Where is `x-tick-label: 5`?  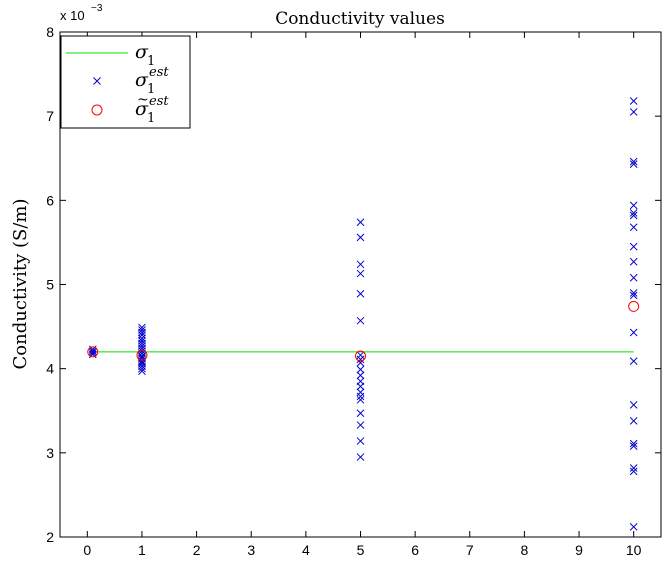
x-tick-label: 5 is located at coordinates (361, 550).